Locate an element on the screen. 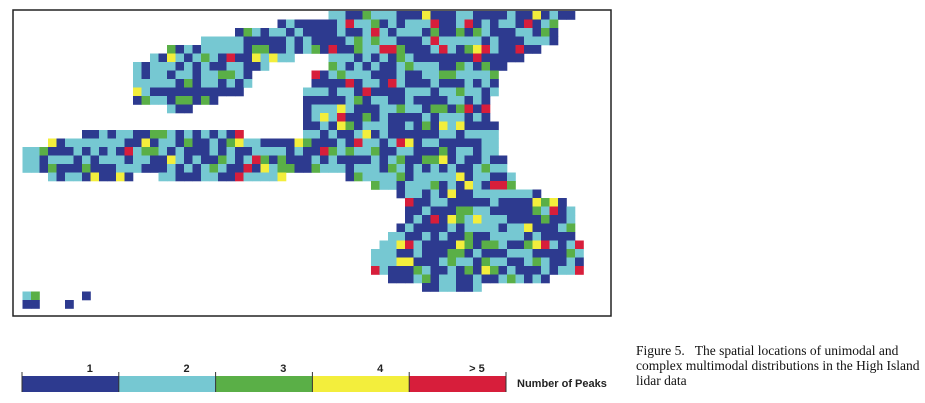 The image size is (925, 403). legend-swatch is located at coordinates (361, 384).